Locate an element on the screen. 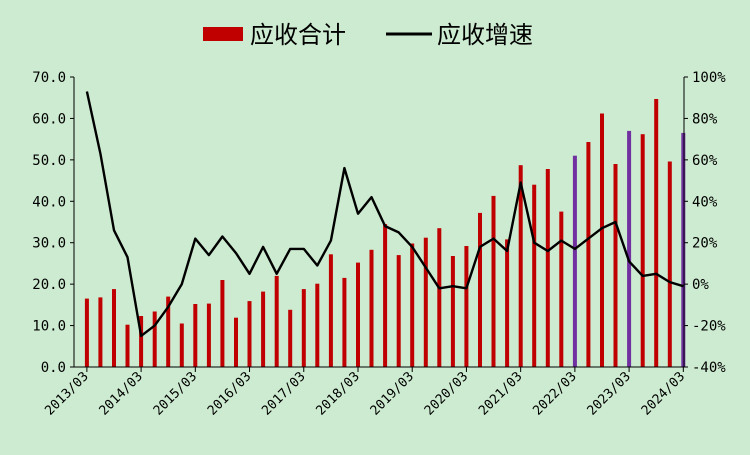 The image size is (750, 455). right-tick-label: -40% is located at coordinates (709, 368).